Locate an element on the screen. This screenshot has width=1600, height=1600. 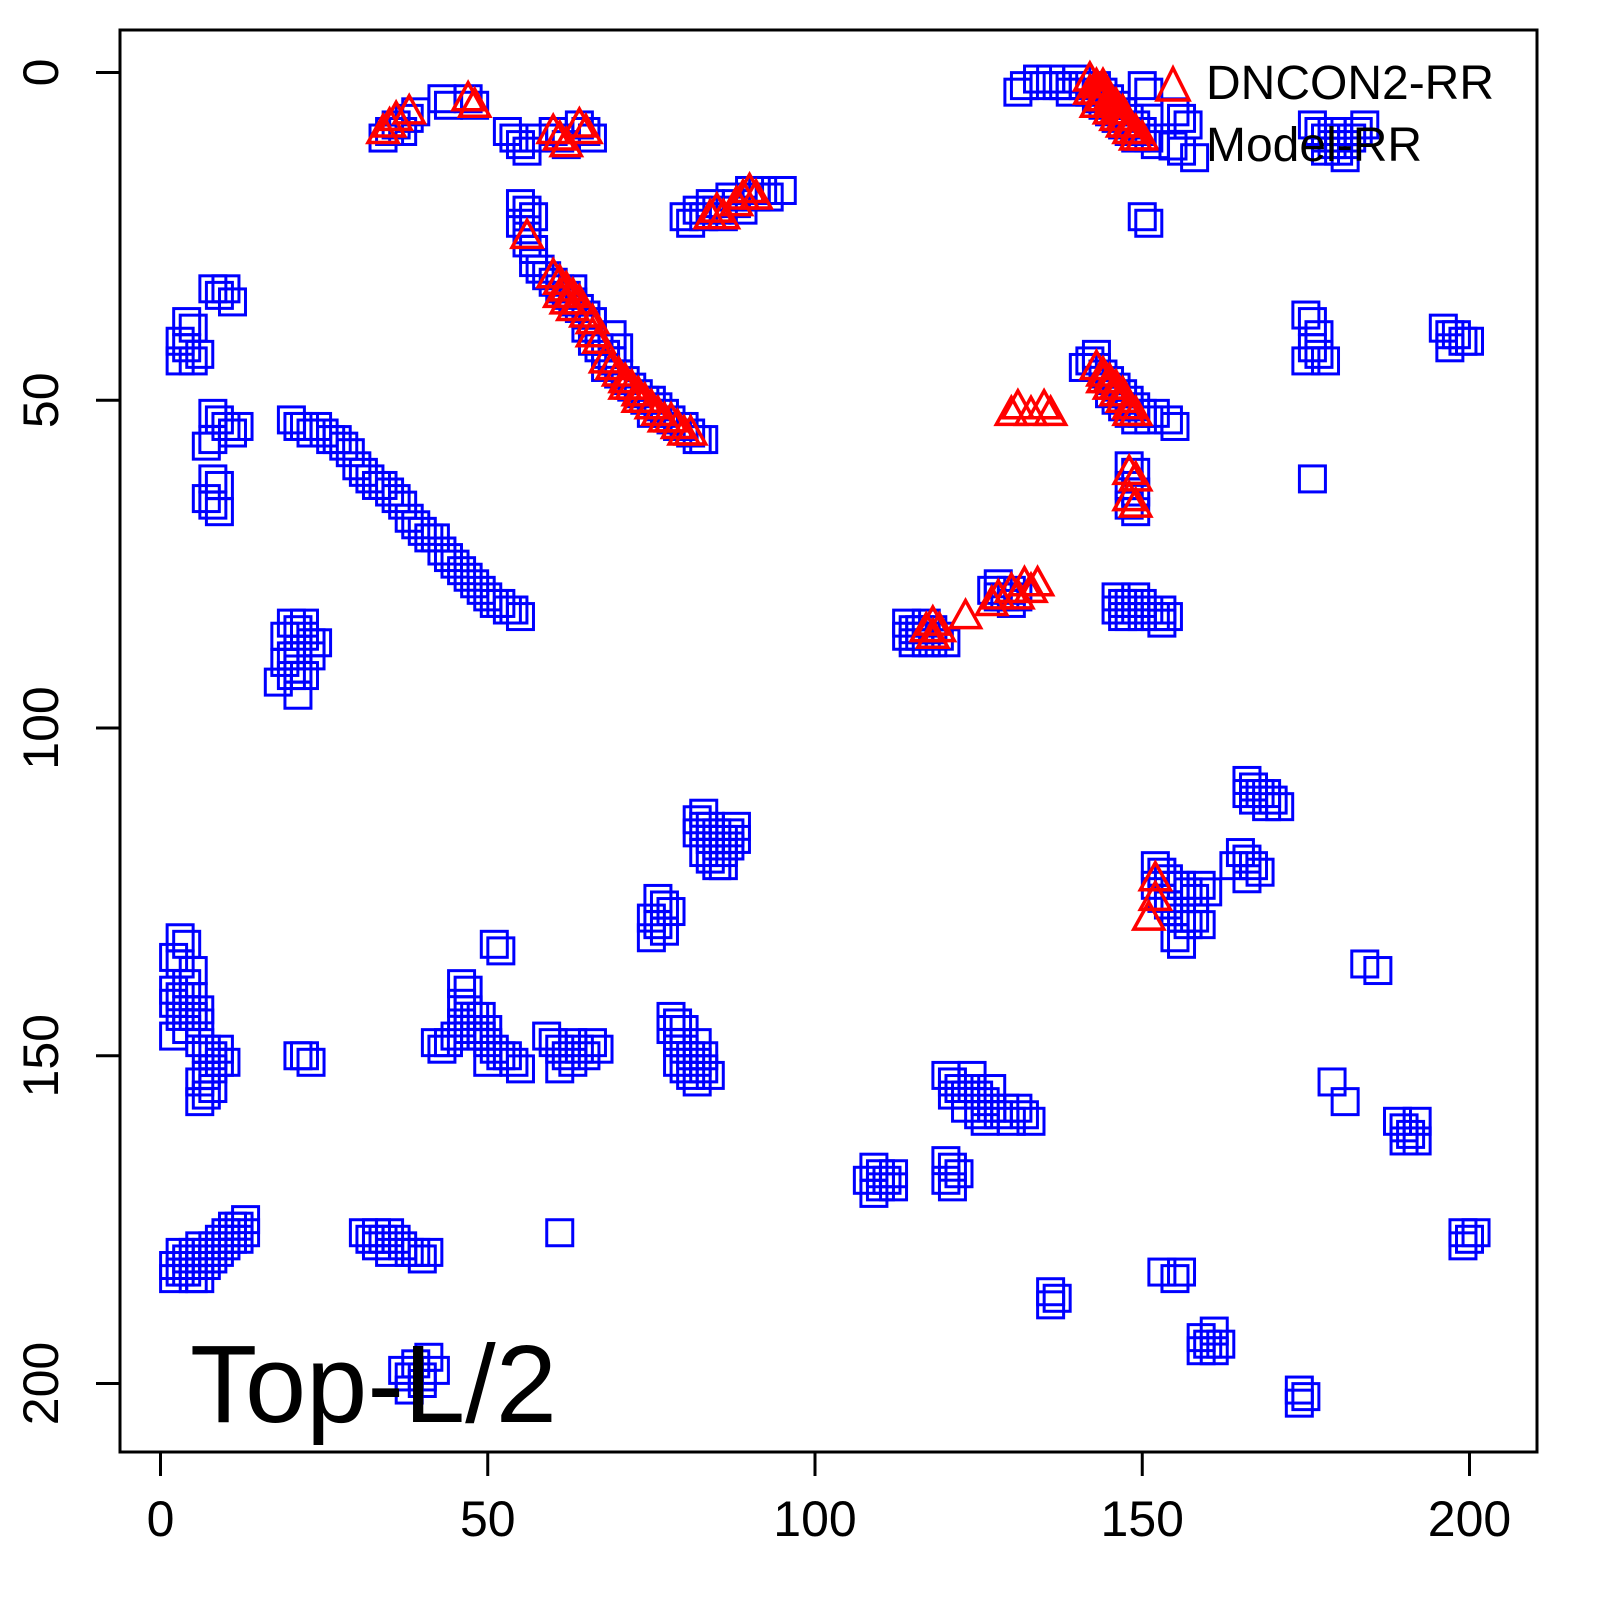
legend-item-model-rr: Model-RR is located at coordinates (1322, 146).